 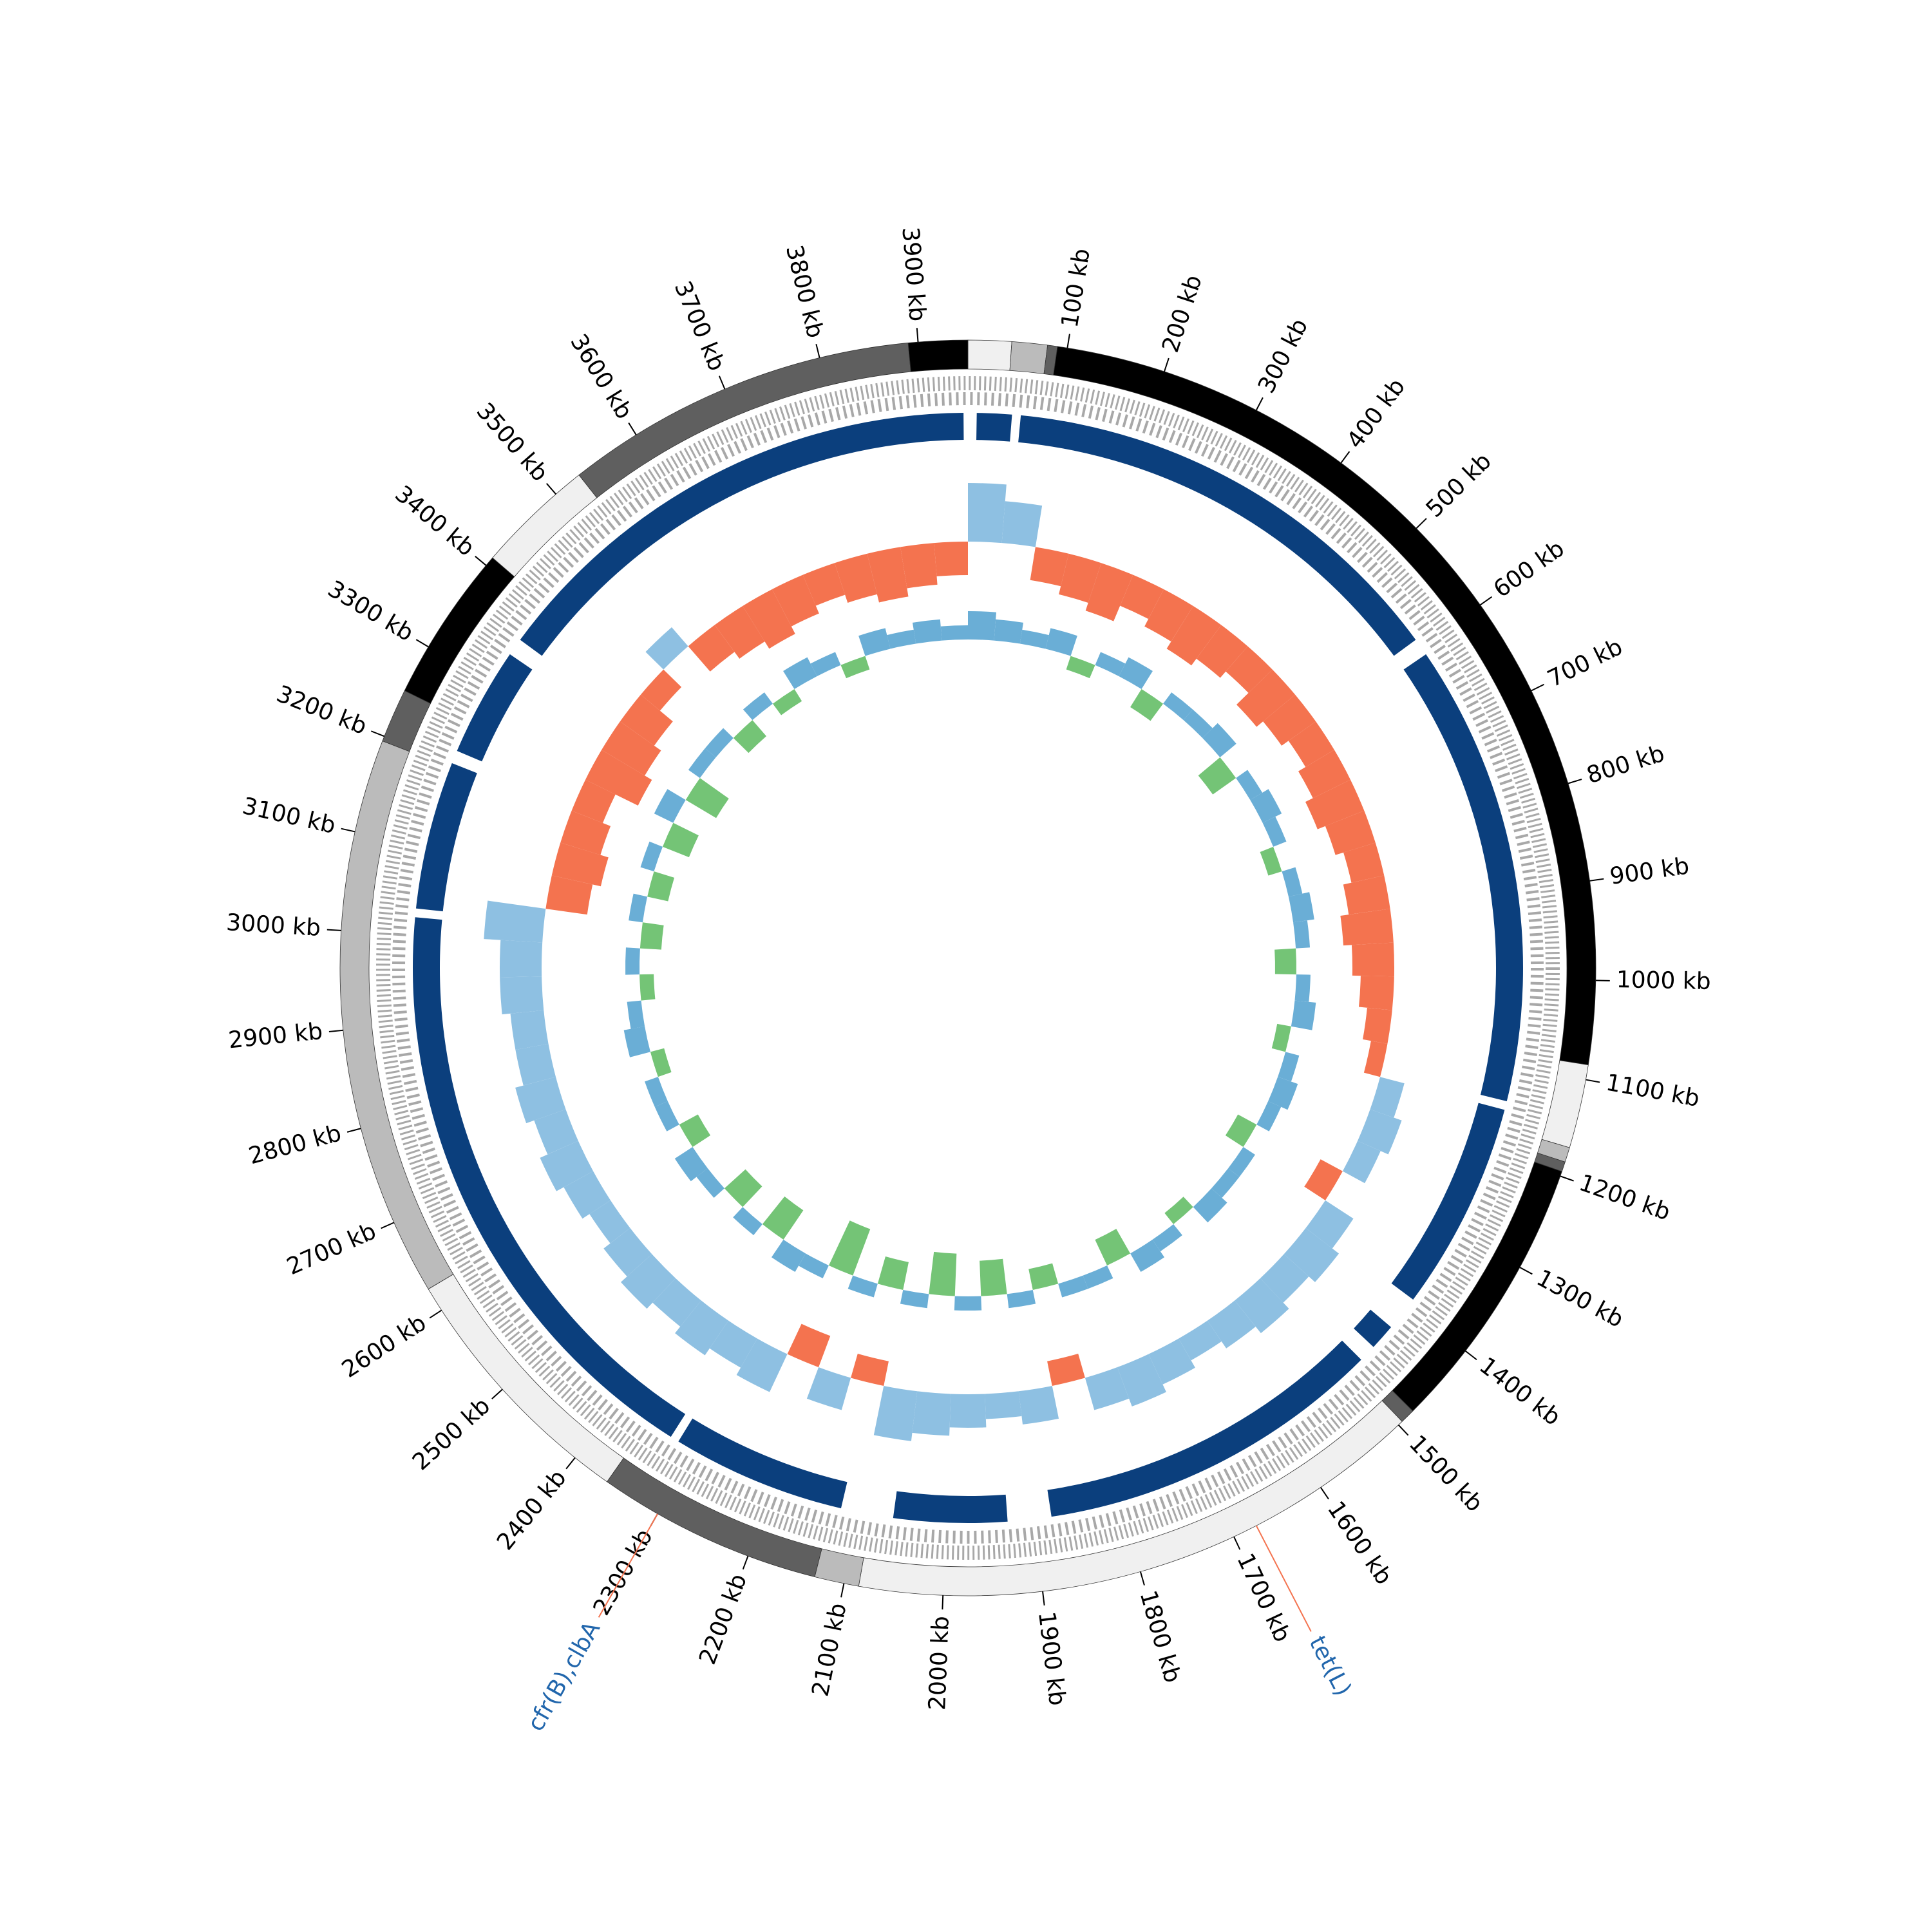 I want to click on x-tick-label: 500 kb, so click(x=1459, y=485).